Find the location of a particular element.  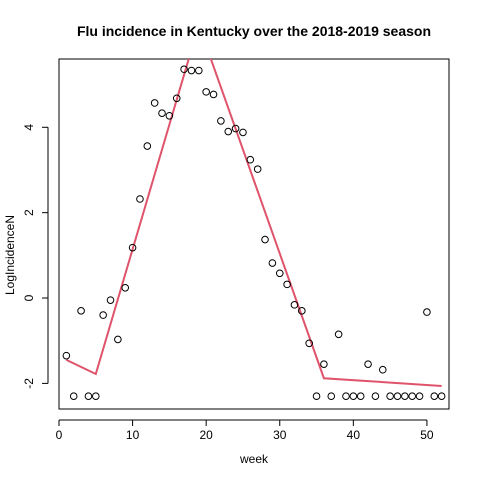

y-tick-label: 4 is located at coordinates (29, 127).